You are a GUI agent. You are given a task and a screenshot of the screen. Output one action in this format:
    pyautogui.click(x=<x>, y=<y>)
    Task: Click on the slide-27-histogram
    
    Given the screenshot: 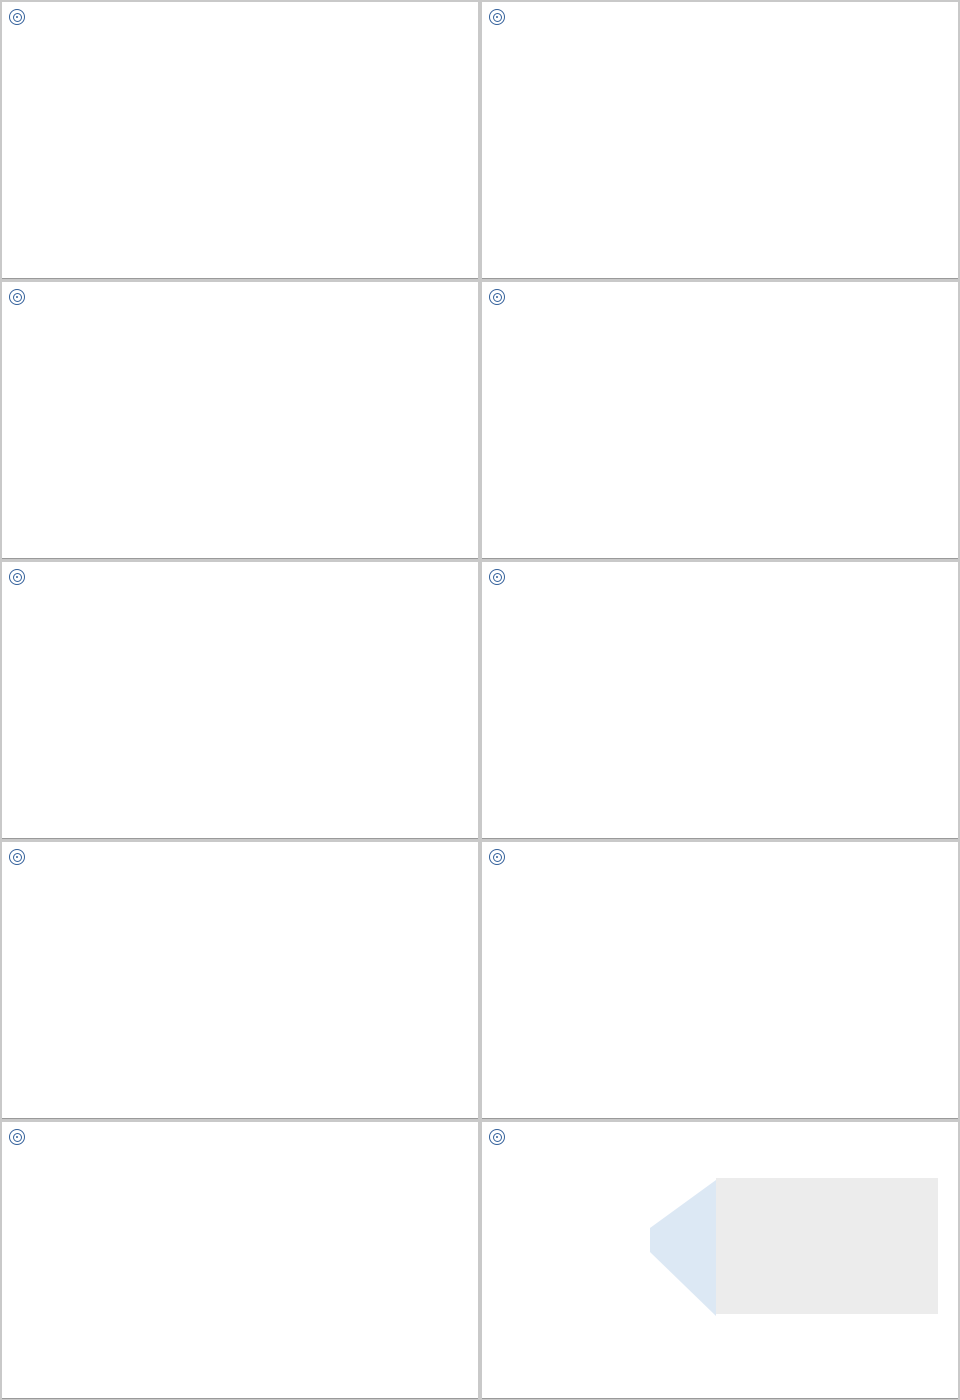 What is the action you would take?
    pyautogui.click(x=720, y=700)
    